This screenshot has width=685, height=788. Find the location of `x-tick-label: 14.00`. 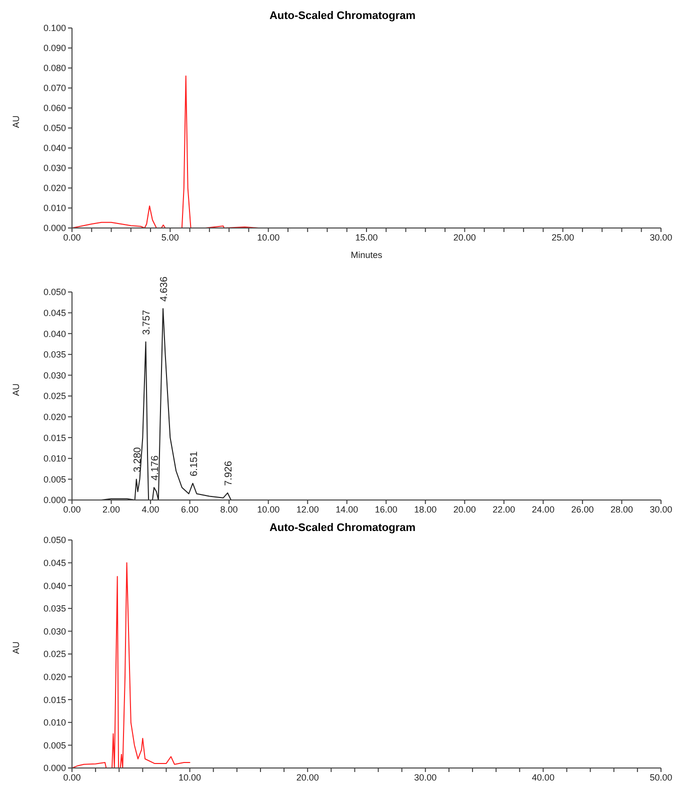

x-tick-label: 14.00 is located at coordinates (347, 509).